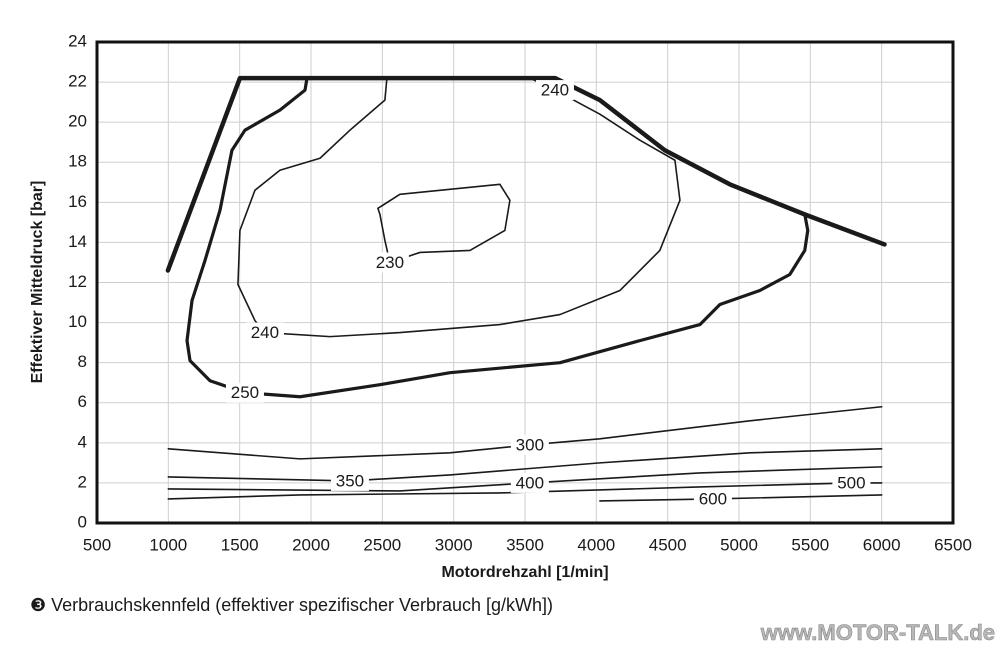 The width and height of the screenshot is (1005, 652). What do you see at coordinates (82, 521) in the screenshot?
I see `y-tick-label: 0` at bounding box center [82, 521].